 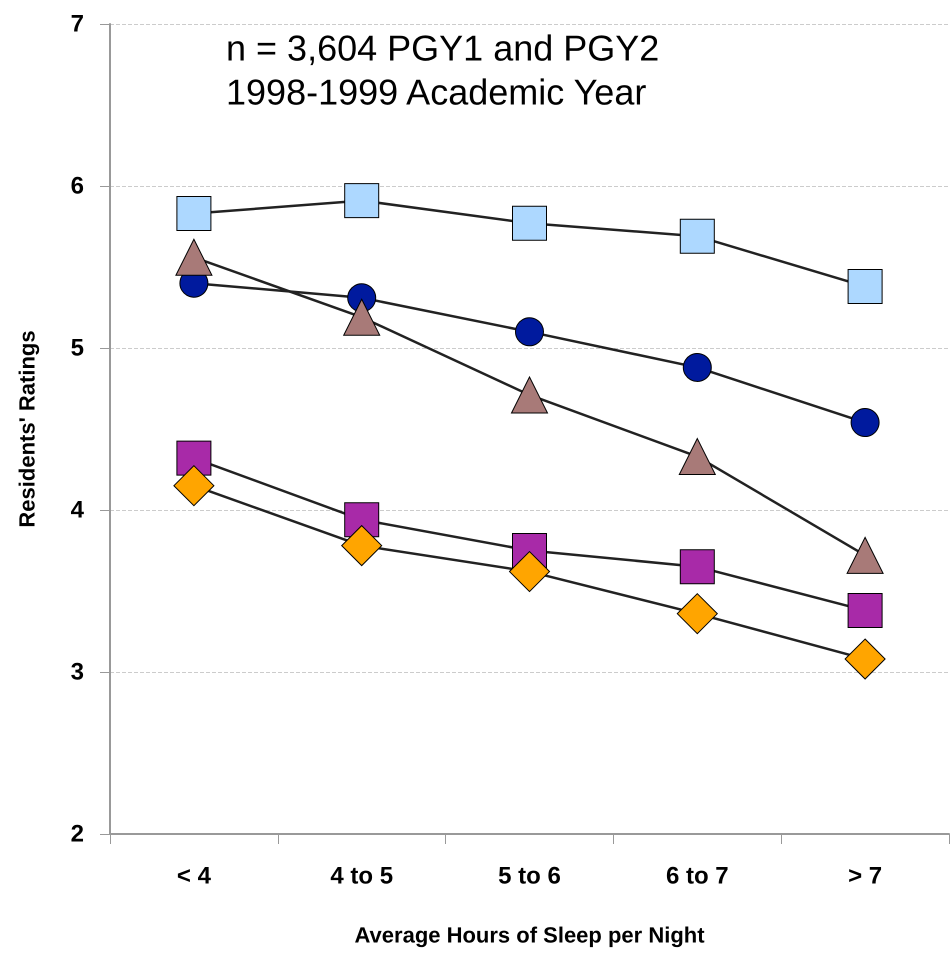 I want to click on x-tick-label: 5 to 6, so click(x=529, y=876).